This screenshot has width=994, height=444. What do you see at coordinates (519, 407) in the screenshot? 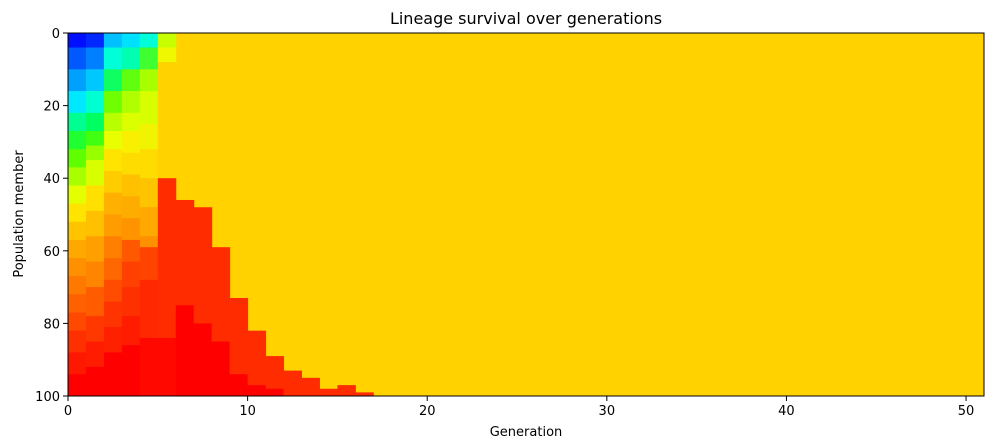
I see `x-axis: 0 10 20 30 40 50` at bounding box center [519, 407].